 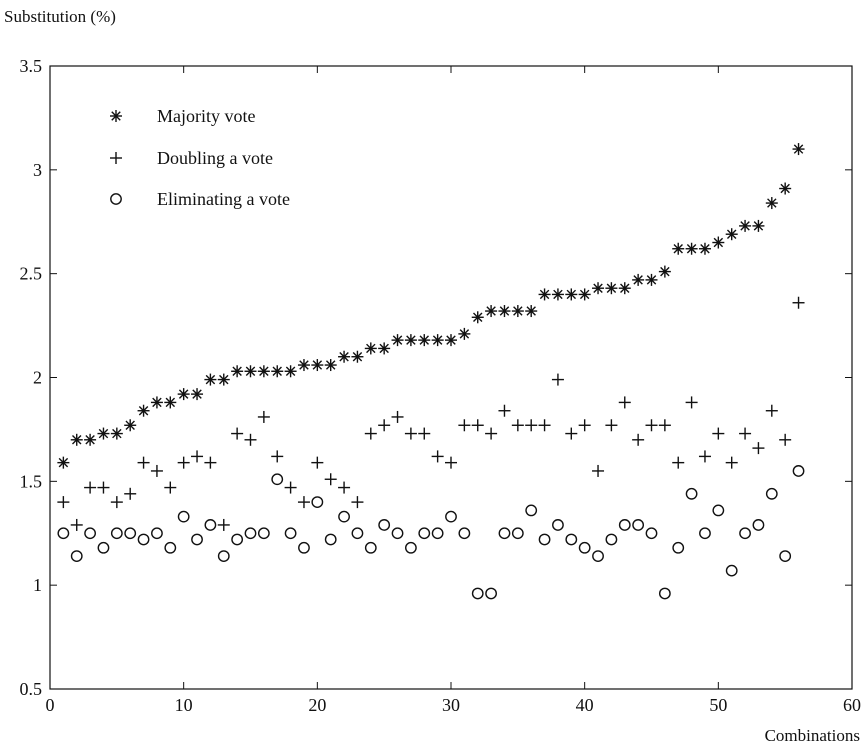 I want to click on y-tick-label: 2, so click(x=37, y=378).